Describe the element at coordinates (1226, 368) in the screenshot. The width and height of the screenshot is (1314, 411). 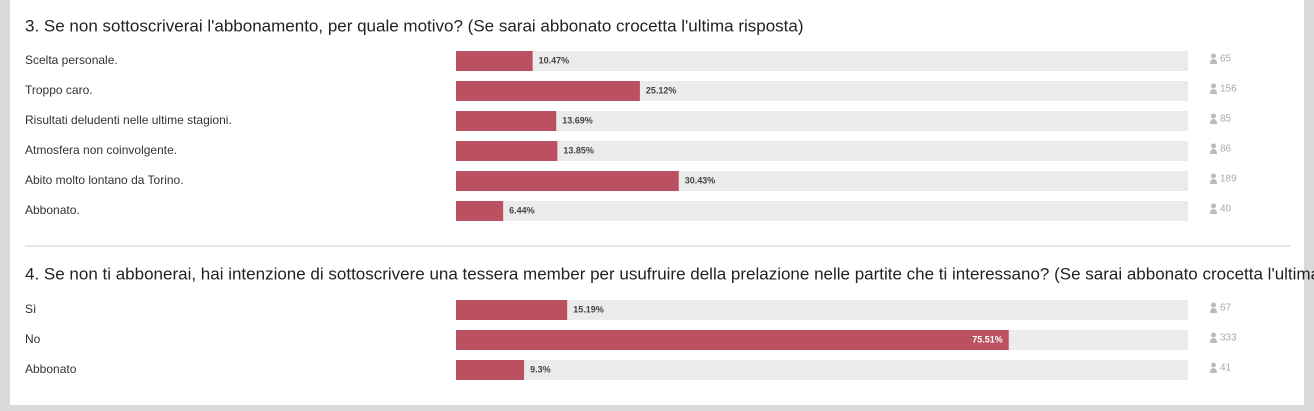
I see `vote-count: 41` at that location.